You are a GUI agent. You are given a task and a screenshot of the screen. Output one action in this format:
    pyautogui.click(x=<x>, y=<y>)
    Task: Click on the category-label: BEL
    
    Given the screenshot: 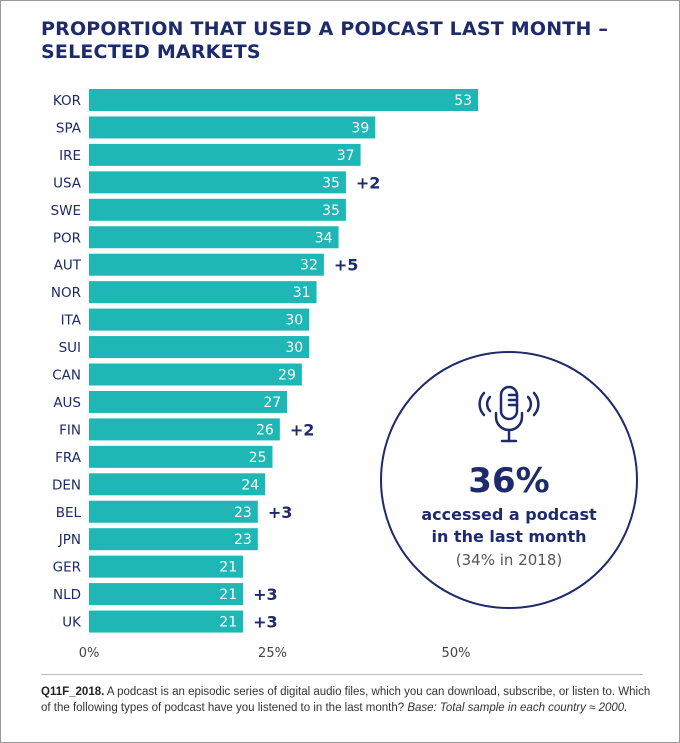 What is the action you would take?
    pyautogui.click(x=69, y=513)
    